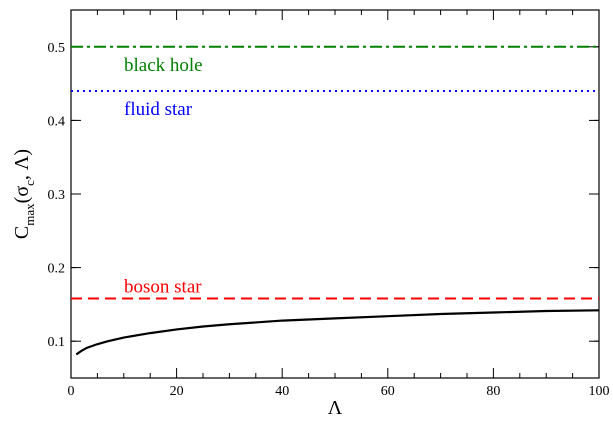 The height and width of the screenshot is (421, 613). Describe the element at coordinates (388, 391) in the screenshot. I see `x-tick-label: 60` at that location.